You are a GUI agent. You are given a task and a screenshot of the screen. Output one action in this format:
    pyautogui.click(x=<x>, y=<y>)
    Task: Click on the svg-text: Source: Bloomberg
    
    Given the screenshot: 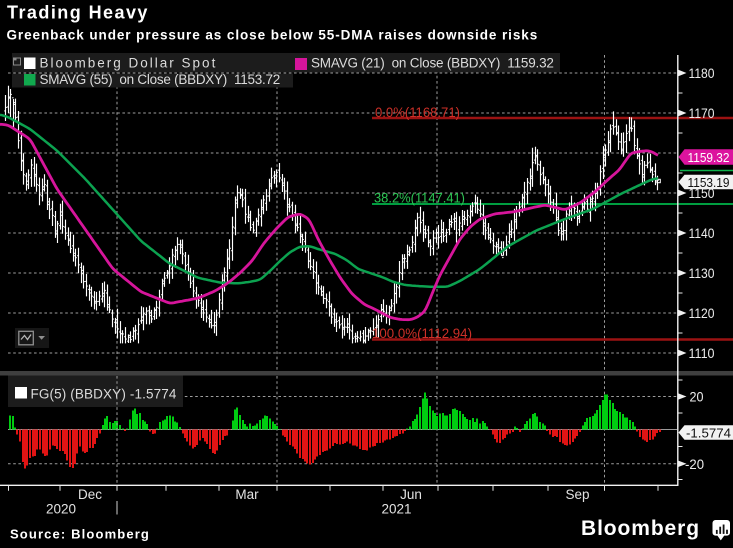 What is the action you would take?
    pyautogui.click(x=80, y=534)
    